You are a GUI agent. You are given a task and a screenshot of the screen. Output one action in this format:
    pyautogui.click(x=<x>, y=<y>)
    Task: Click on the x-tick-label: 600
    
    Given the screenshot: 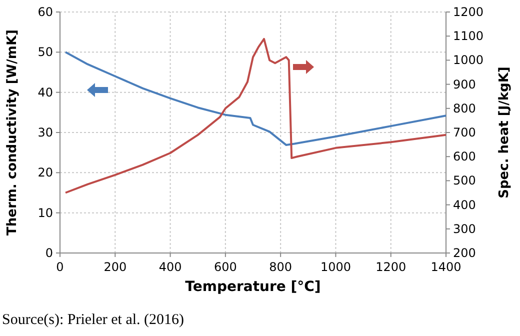 What is the action you would take?
    pyautogui.click(x=225, y=267)
    